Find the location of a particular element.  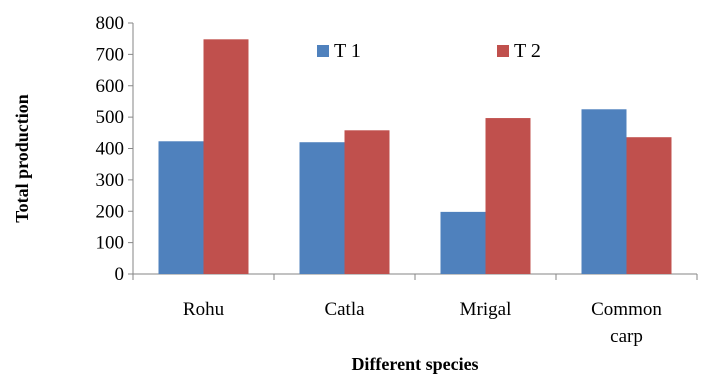

bar-t1-catla is located at coordinates (322, 208).